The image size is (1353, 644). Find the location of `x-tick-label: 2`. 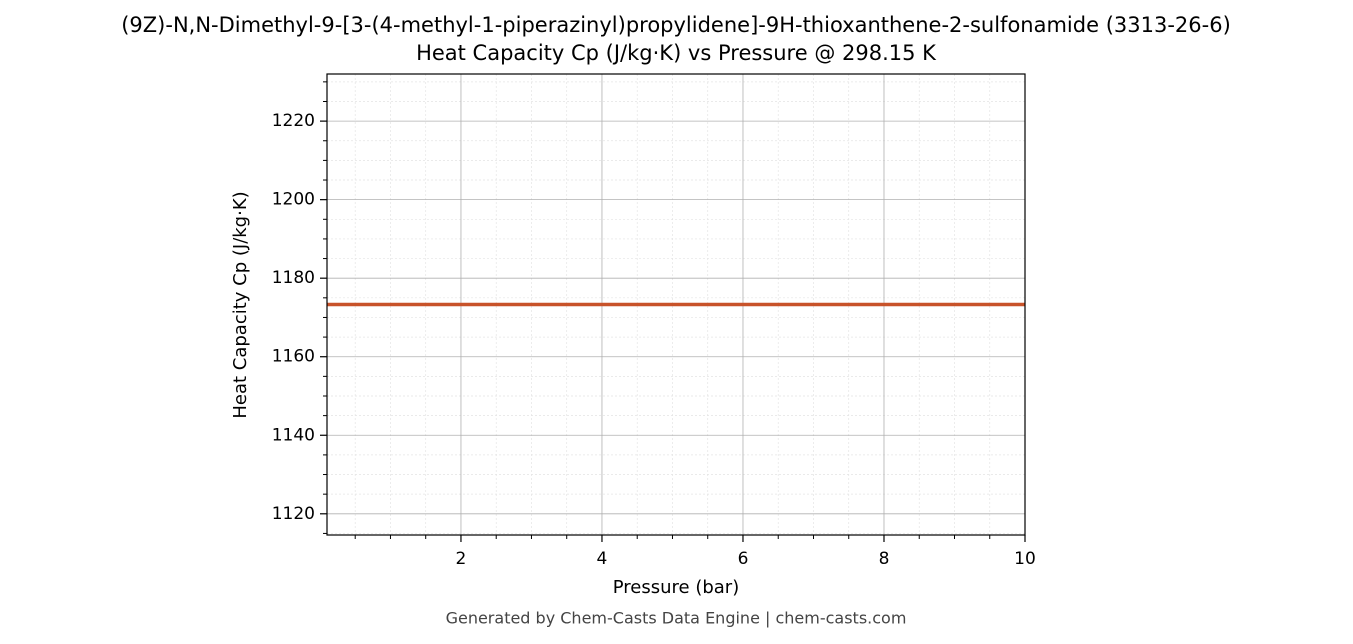

x-tick-label: 2 is located at coordinates (461, 559).